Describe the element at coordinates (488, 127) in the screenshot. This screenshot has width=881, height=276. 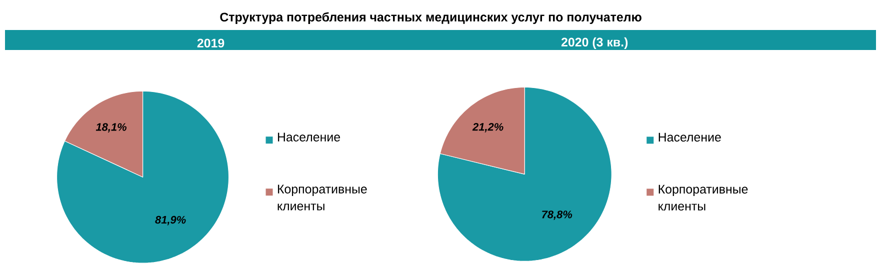
I see `data-label: 21,2%` at that location.